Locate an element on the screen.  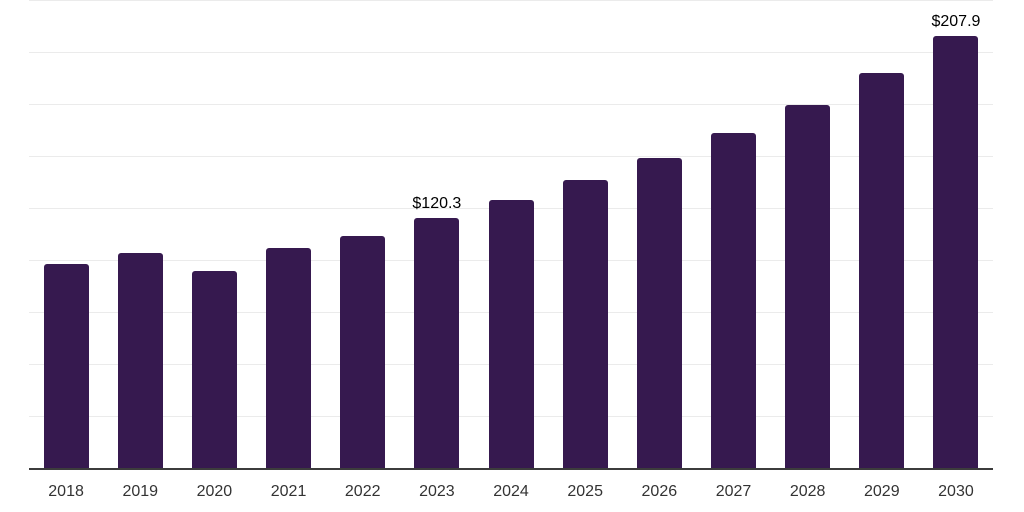
bar-2018 is located at coordinates (66, 366).